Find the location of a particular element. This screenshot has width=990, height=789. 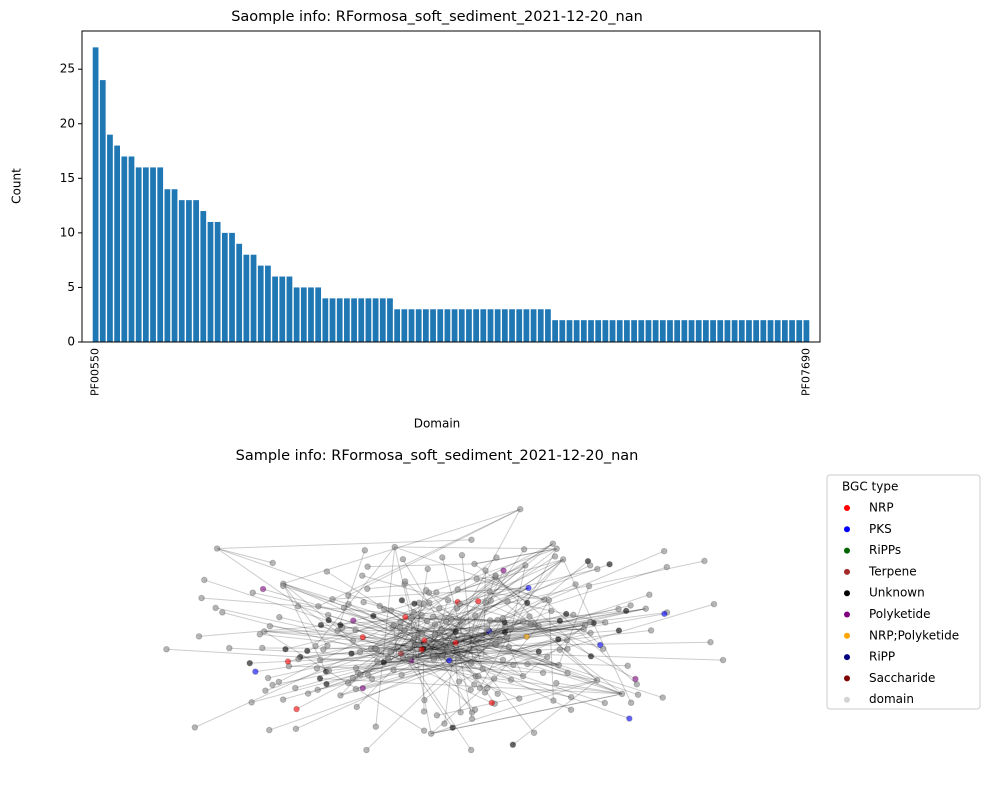

x-tick-label: PF07690 is located at coordinates (805, 372).